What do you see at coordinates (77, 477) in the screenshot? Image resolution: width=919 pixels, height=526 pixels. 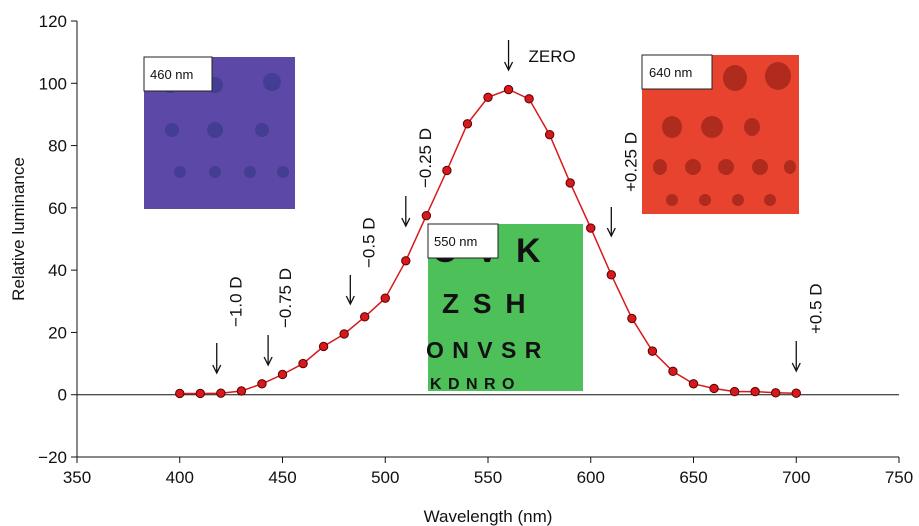 I see `x-tick-label: 350` at bounding box center [77, 477].